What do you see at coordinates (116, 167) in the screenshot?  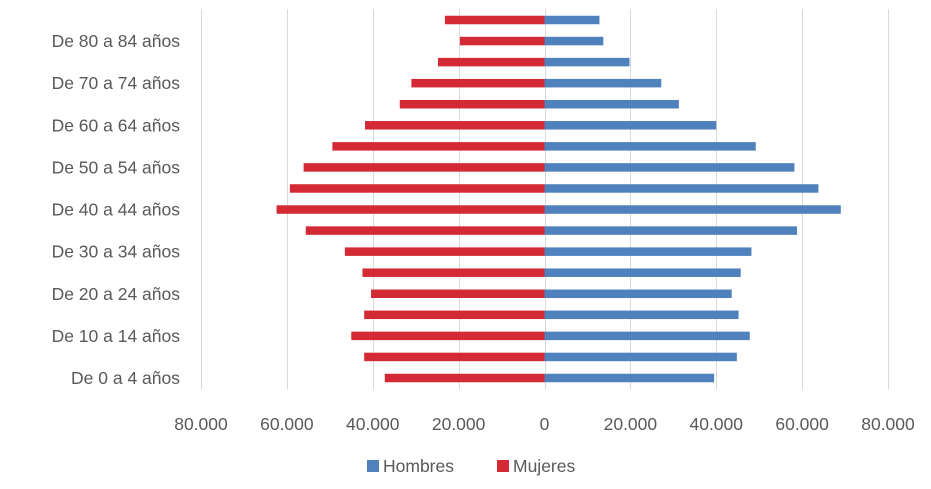 I see `y-tick-label: De 50 a 54 años` at bounding box center [116, 167].